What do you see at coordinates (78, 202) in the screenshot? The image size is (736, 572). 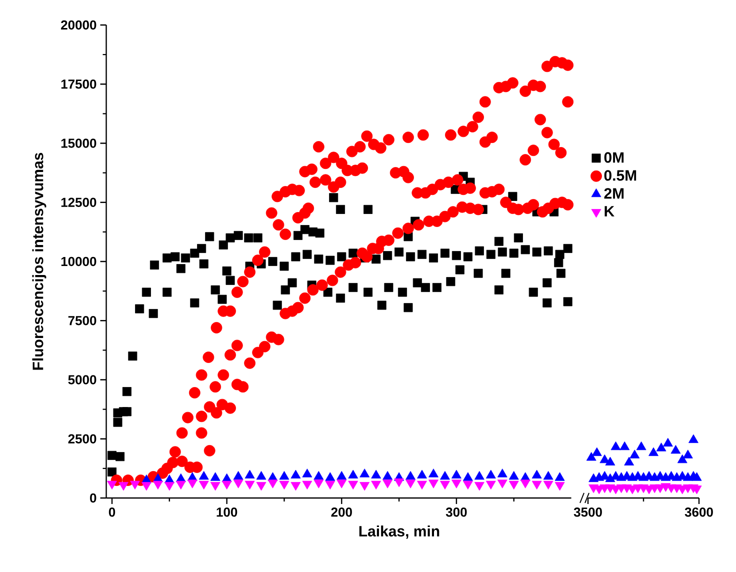 I see `y-tick-label: 12500` at bounding box center [78, 202].